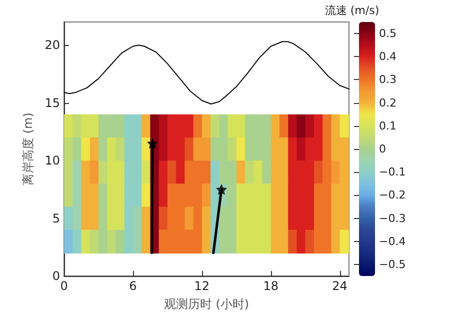  I want to click on color-bar-label: 0.4, so click(387, 57).